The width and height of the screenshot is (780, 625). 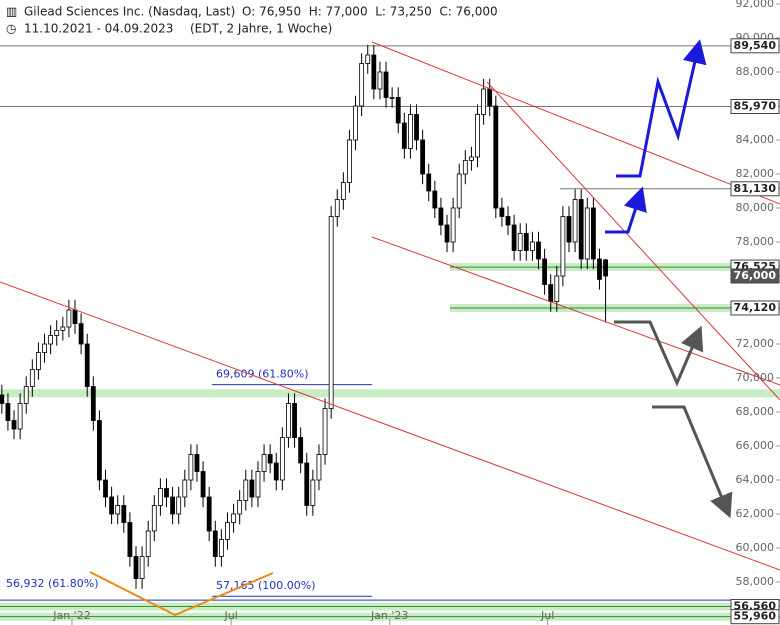 What do you see at coordinates (755, 513) in the screenshot?
I see `y-tick-label: 62,000` at bounding box center [755, 513].